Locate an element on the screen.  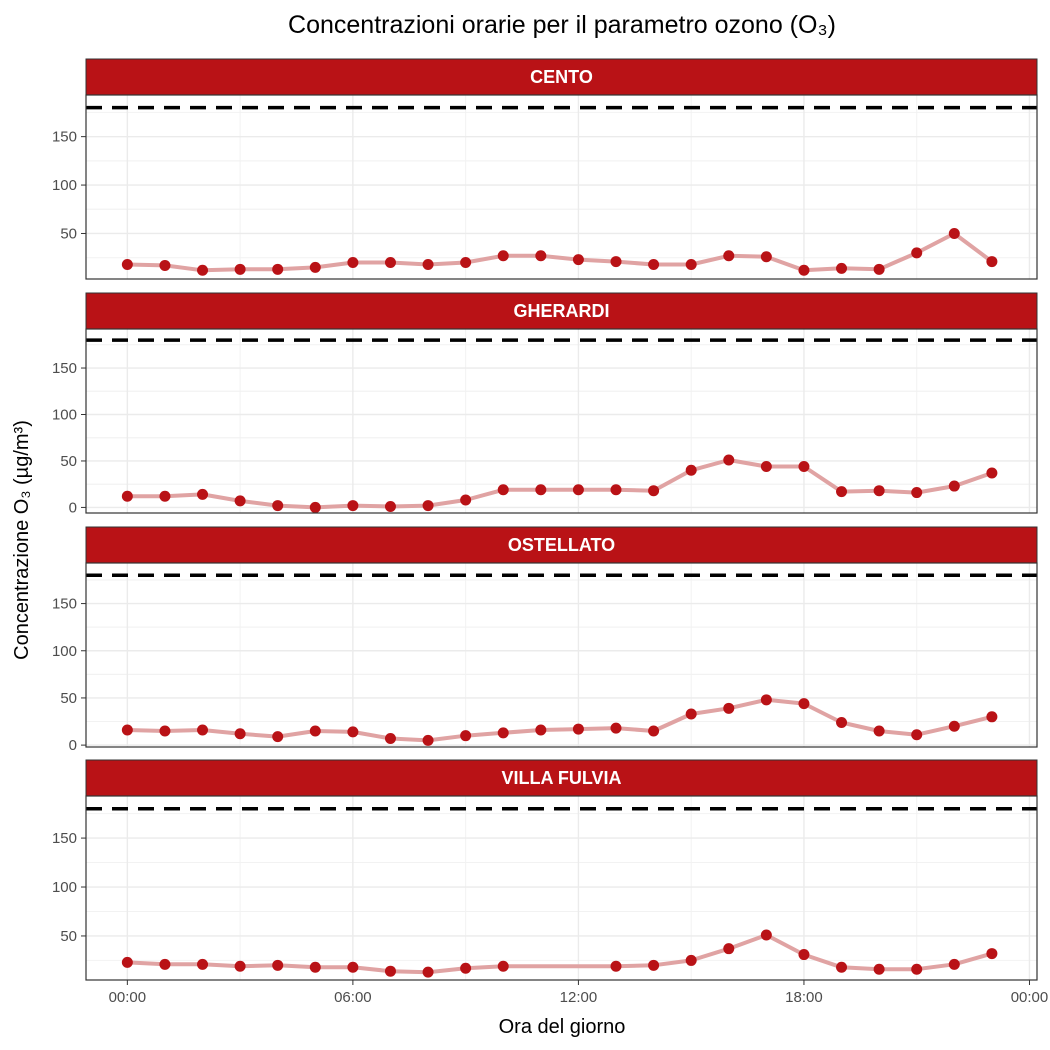
x-tick-label: 12:00 is located at coordinates (579, 997).